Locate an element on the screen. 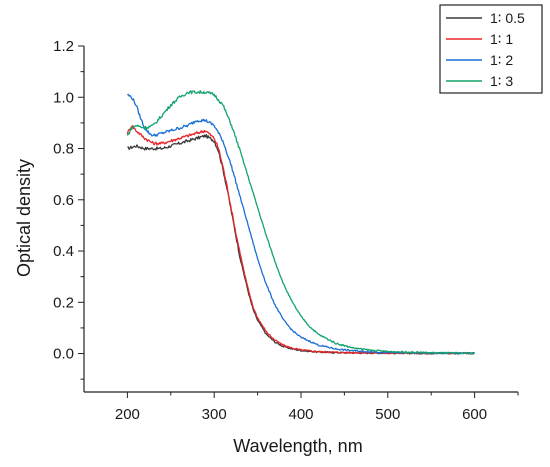 This screenshot has height=467, width=550. legend-label: 1∶ 2 is located at coordinates (501, 60).